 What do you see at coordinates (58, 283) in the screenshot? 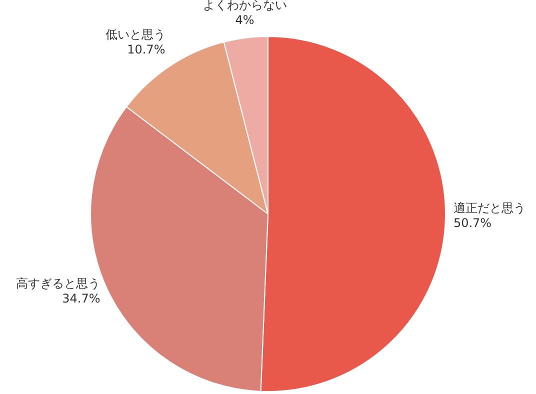
I see `slice-label: 高すぎると思う` at bounding box center [58, 283].